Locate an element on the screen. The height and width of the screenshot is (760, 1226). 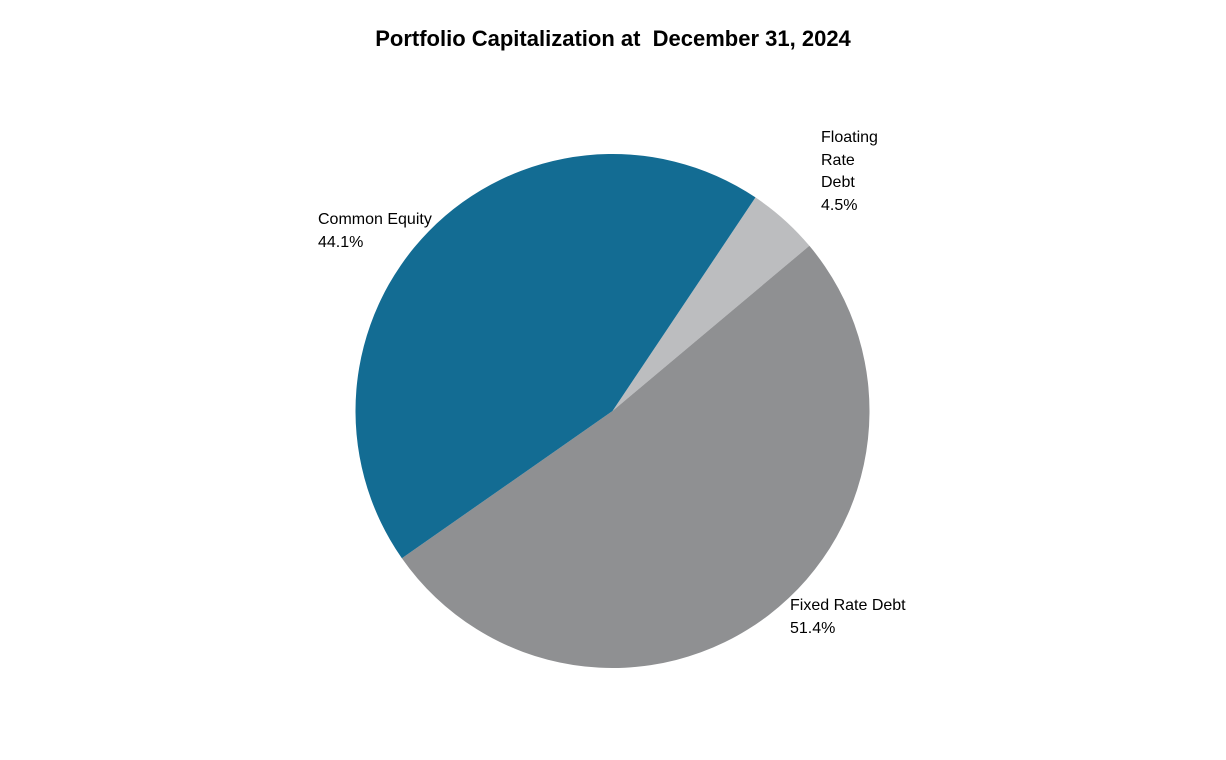
label-name: Floating is located at coordinates (849, 137).